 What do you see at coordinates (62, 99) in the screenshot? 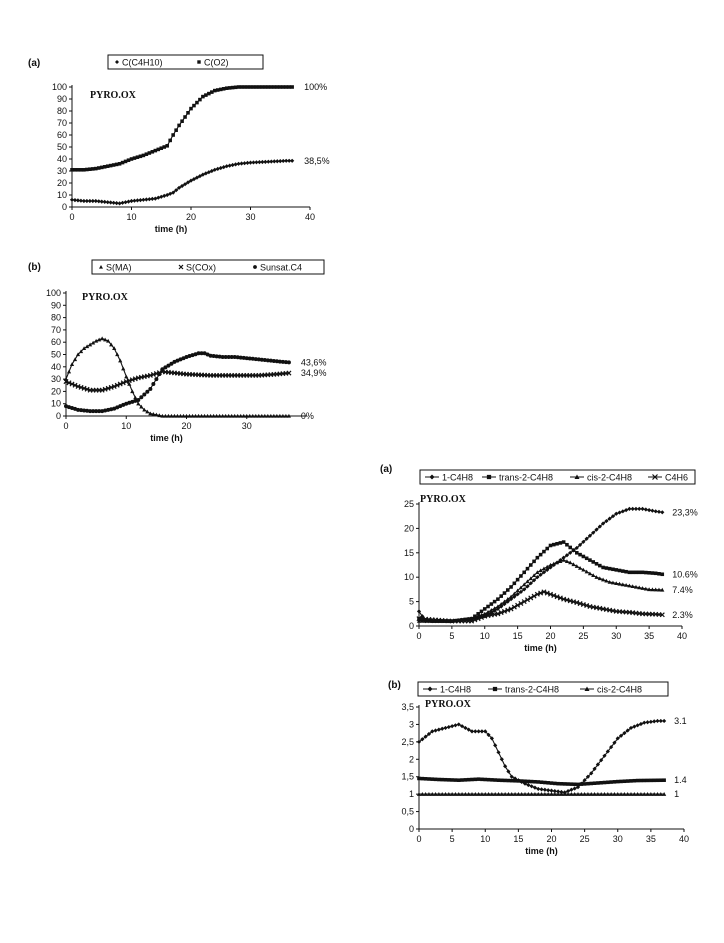
I see `y-tick-label: 90` at bounding box center [62, 99].